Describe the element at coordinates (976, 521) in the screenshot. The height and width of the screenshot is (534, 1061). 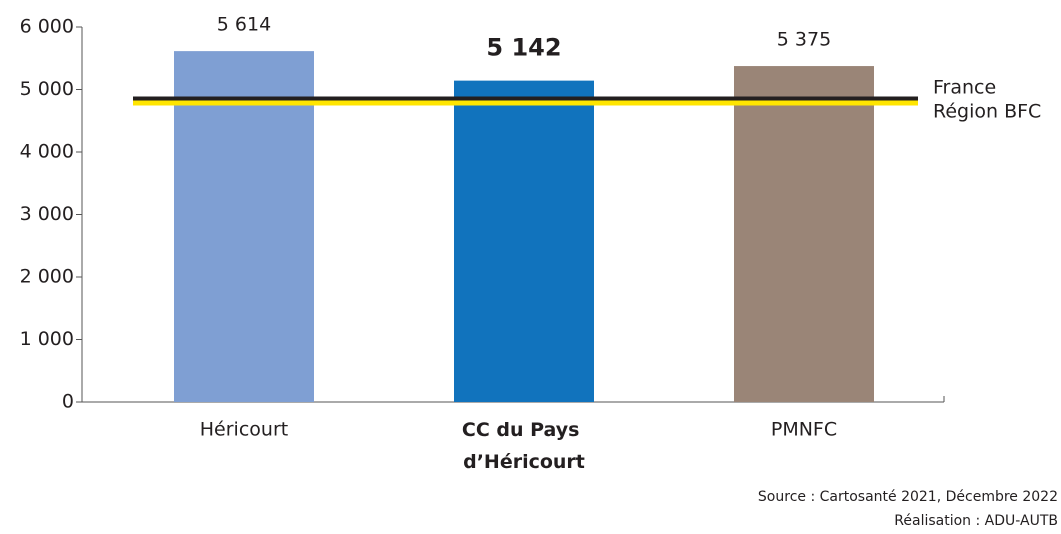
I see `credit: Réalisation : ADU-AUTB` at that location.